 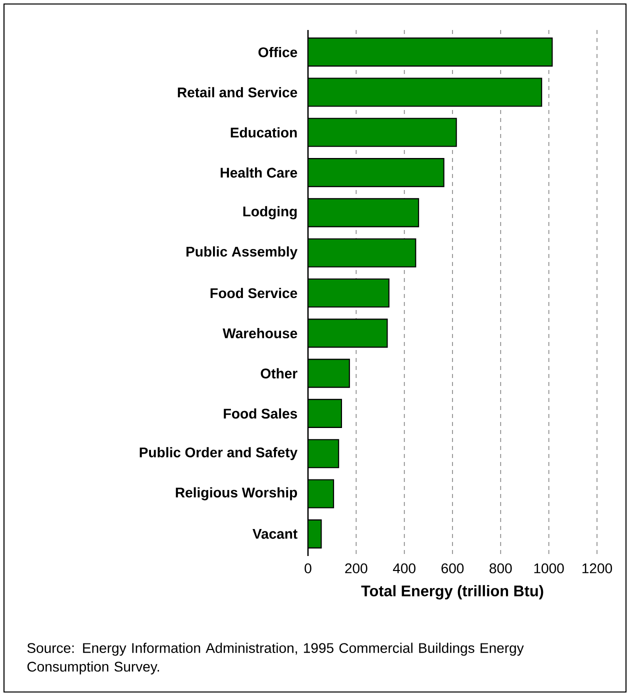 What do you see at coordinates (237, 493) in the screenshot?
I see `y-tick-label: Religious Worship` at bounding box center [237, 493].